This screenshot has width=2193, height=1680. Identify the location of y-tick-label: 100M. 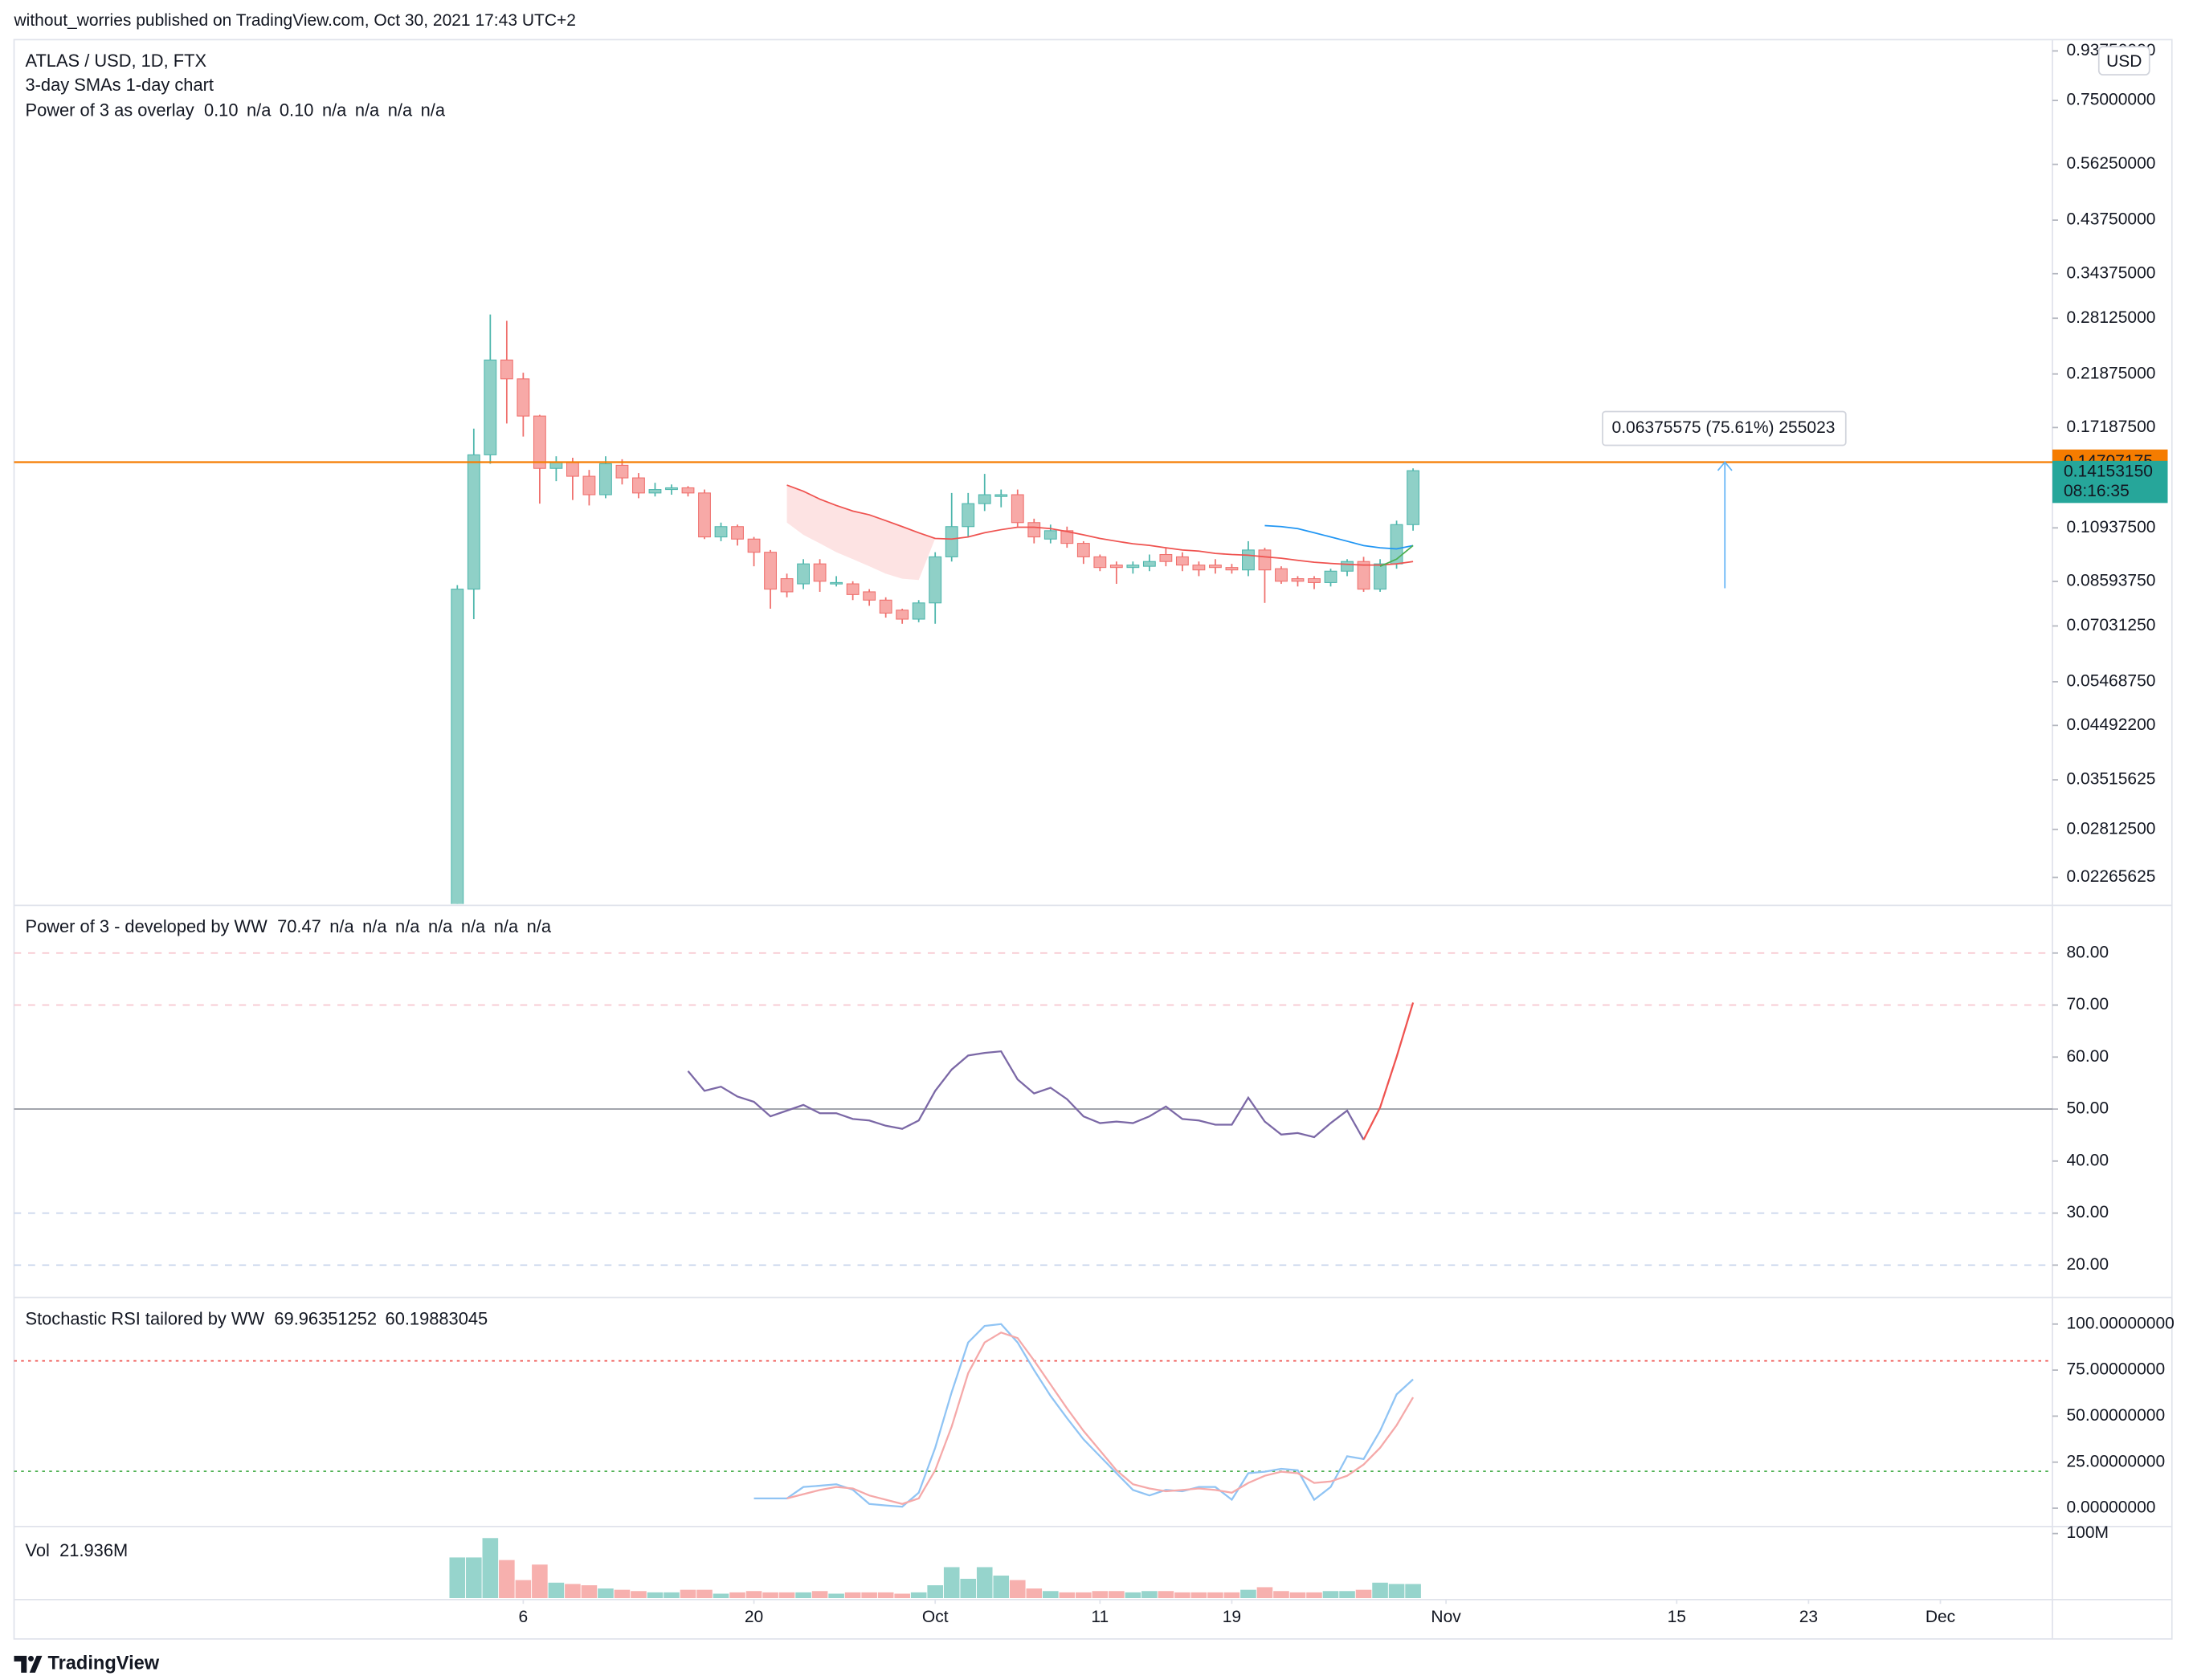
(2088, 1532).